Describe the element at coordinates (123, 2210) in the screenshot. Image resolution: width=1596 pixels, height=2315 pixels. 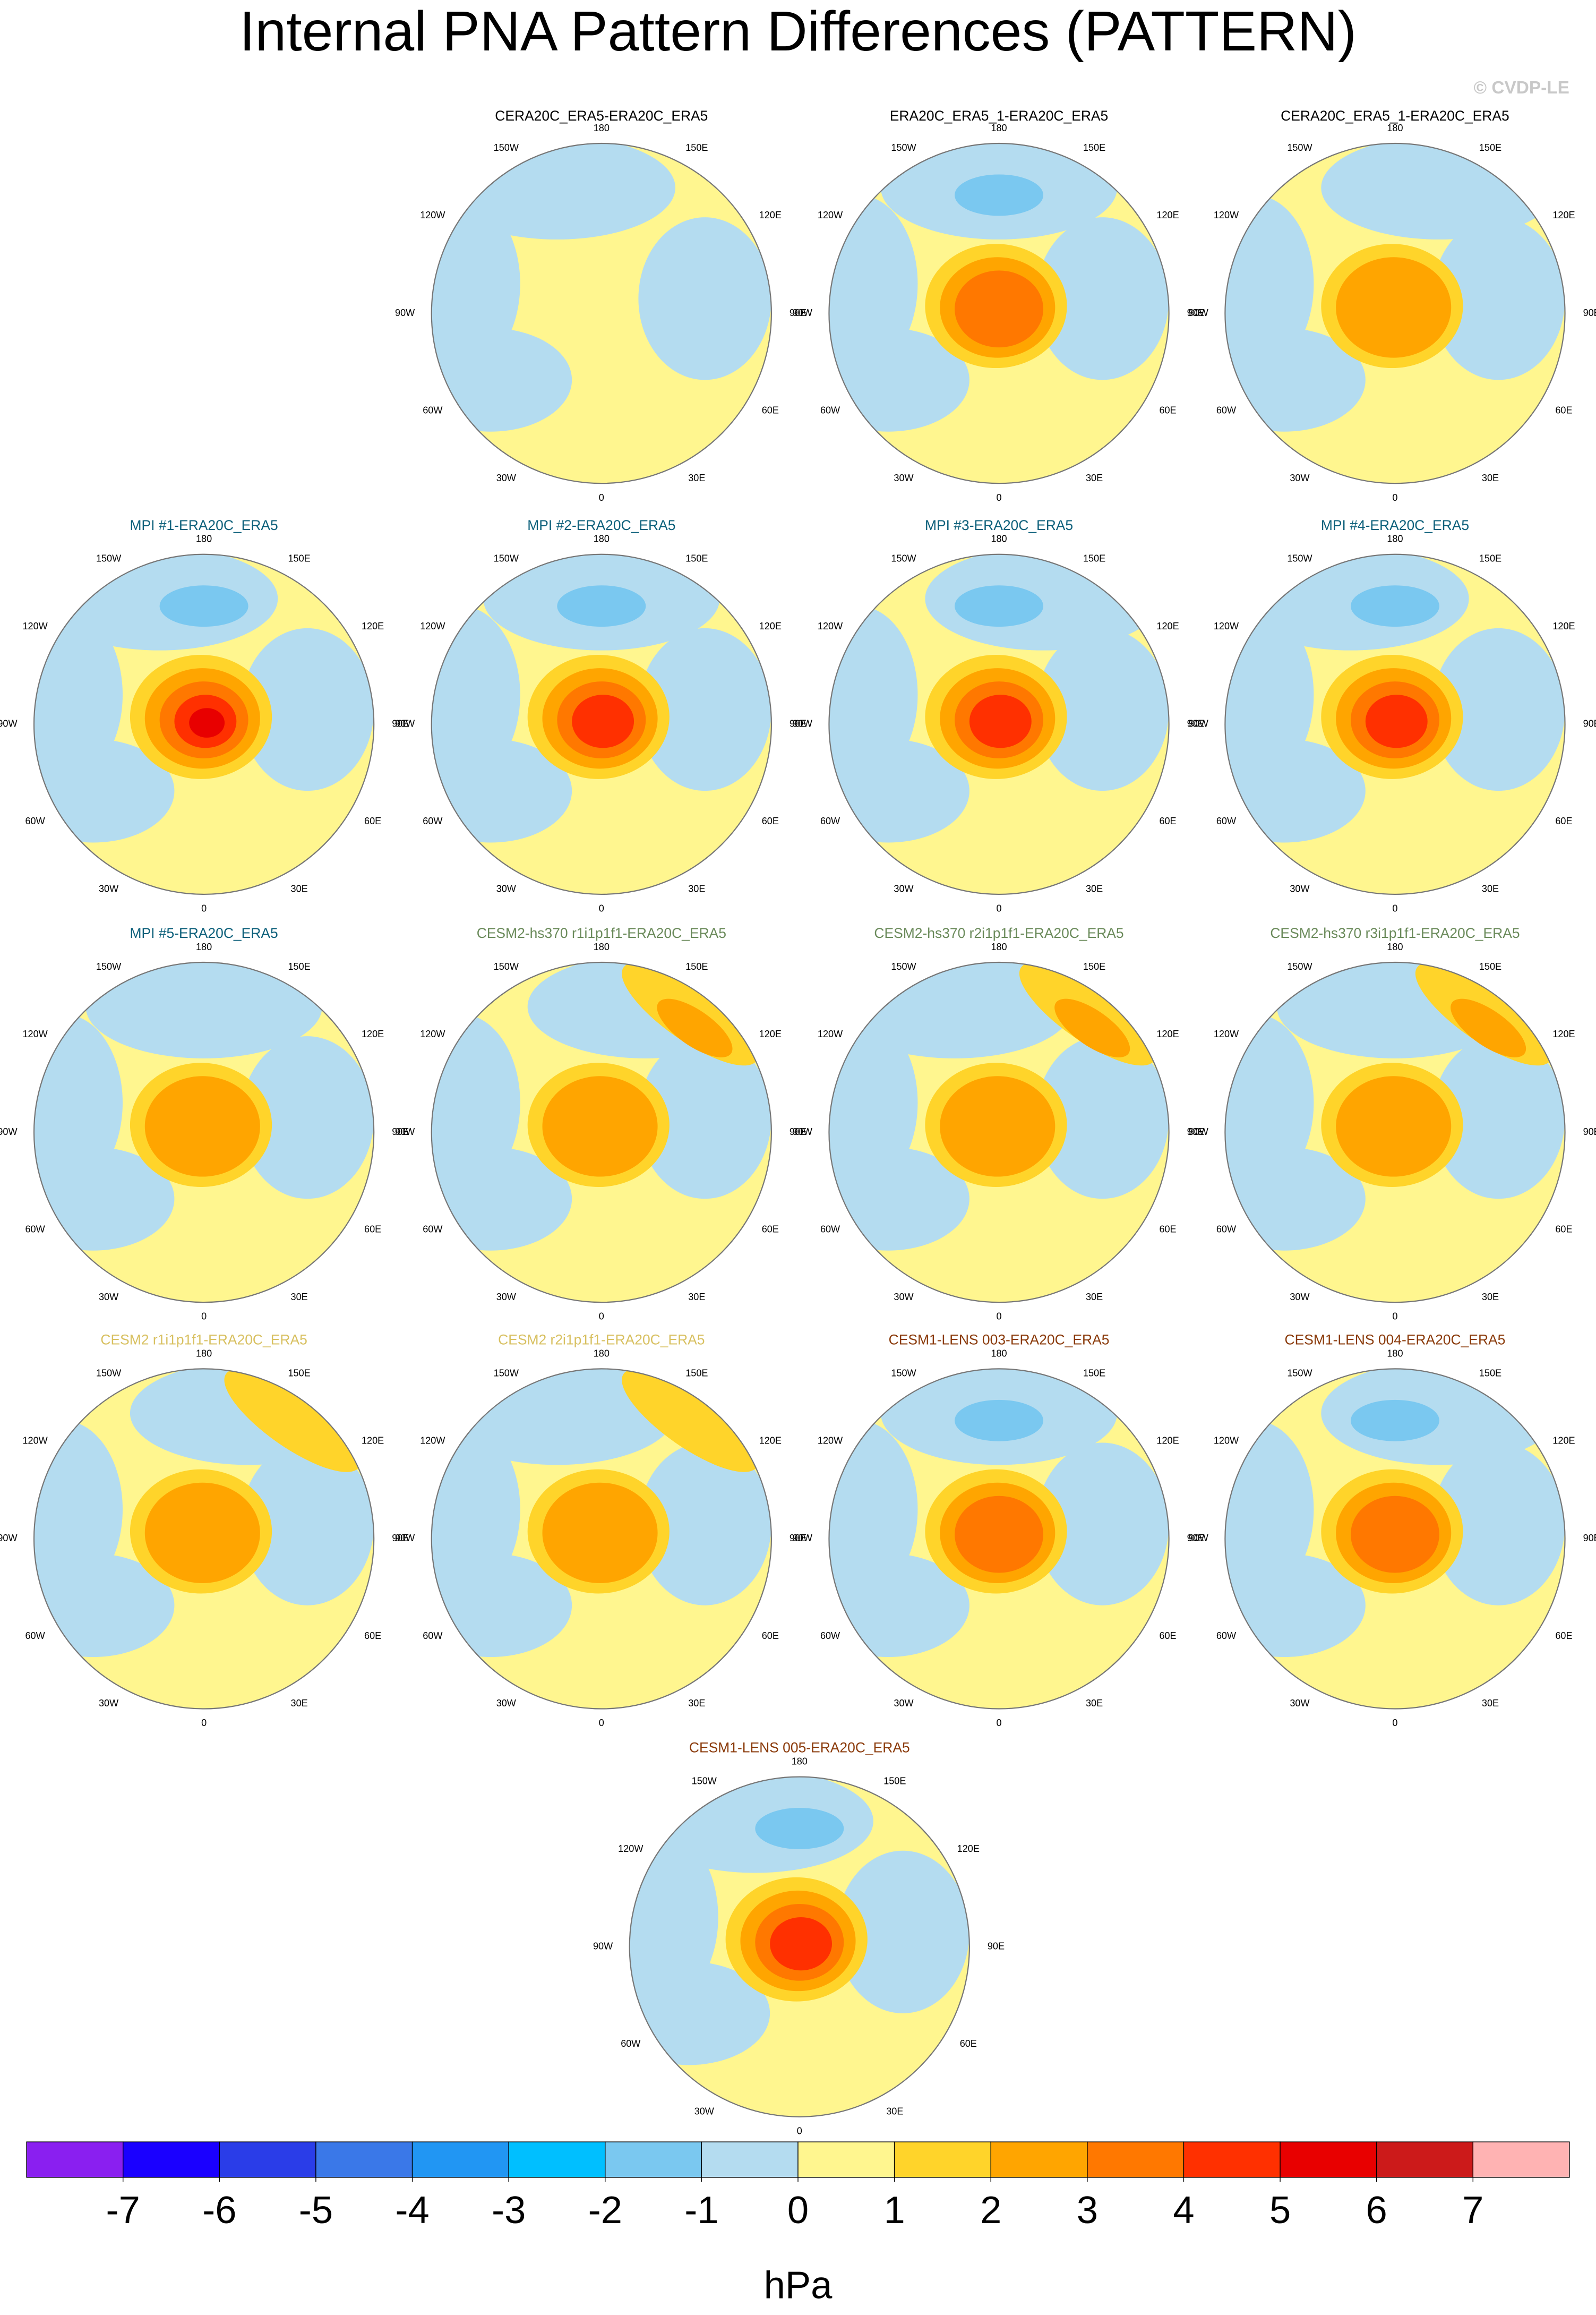
I see `colorbar-tick-label: -7` at that location.